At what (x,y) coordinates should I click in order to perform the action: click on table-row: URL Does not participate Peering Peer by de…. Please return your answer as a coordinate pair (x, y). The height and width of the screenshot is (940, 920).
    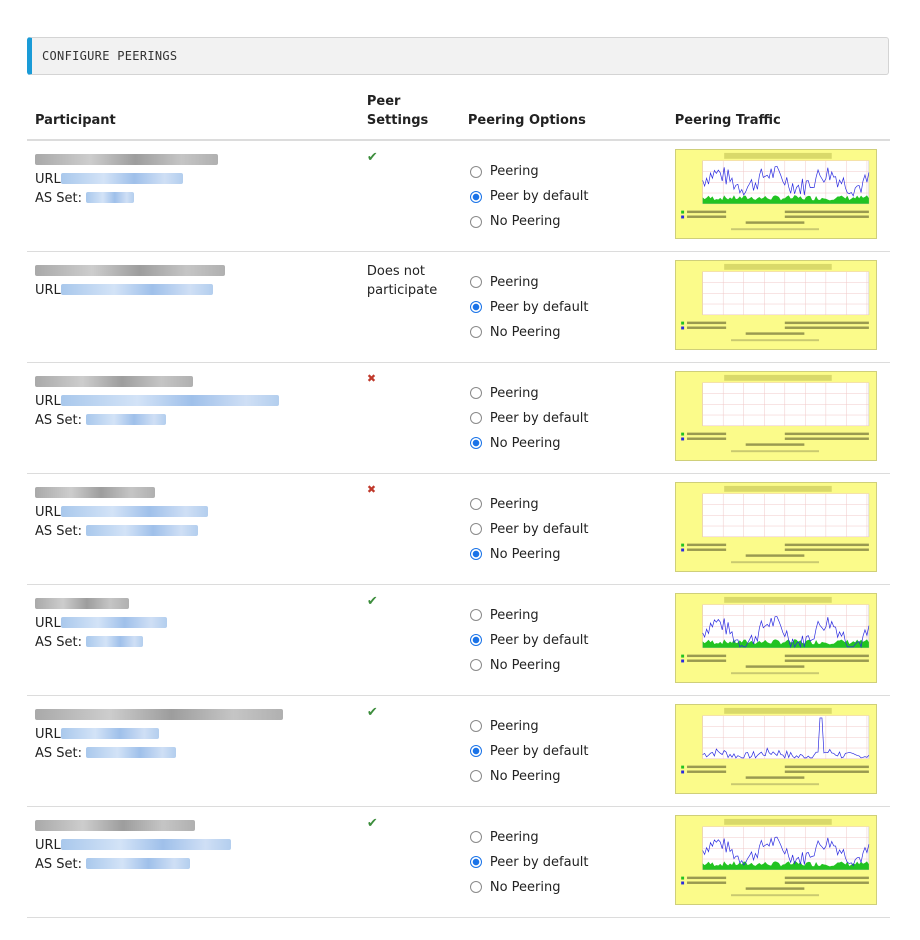
    Looking at the image, I should click on (458, 307).